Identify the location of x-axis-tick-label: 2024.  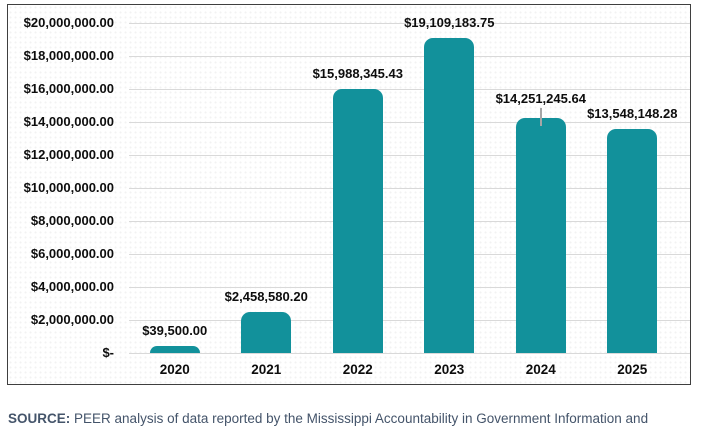
(540, 369).